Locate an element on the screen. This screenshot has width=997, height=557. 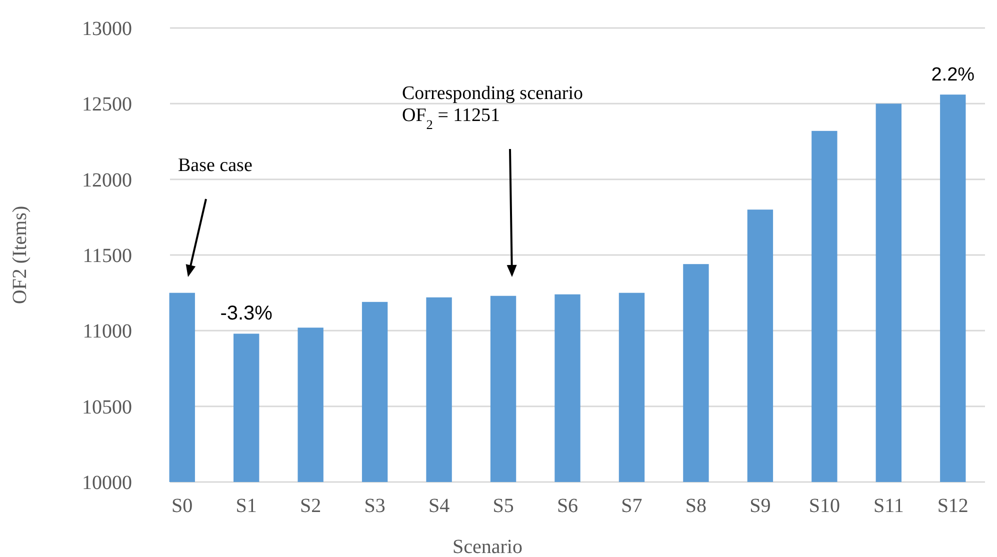
x-tick-label: S1 is located at coordinates (246, 506).